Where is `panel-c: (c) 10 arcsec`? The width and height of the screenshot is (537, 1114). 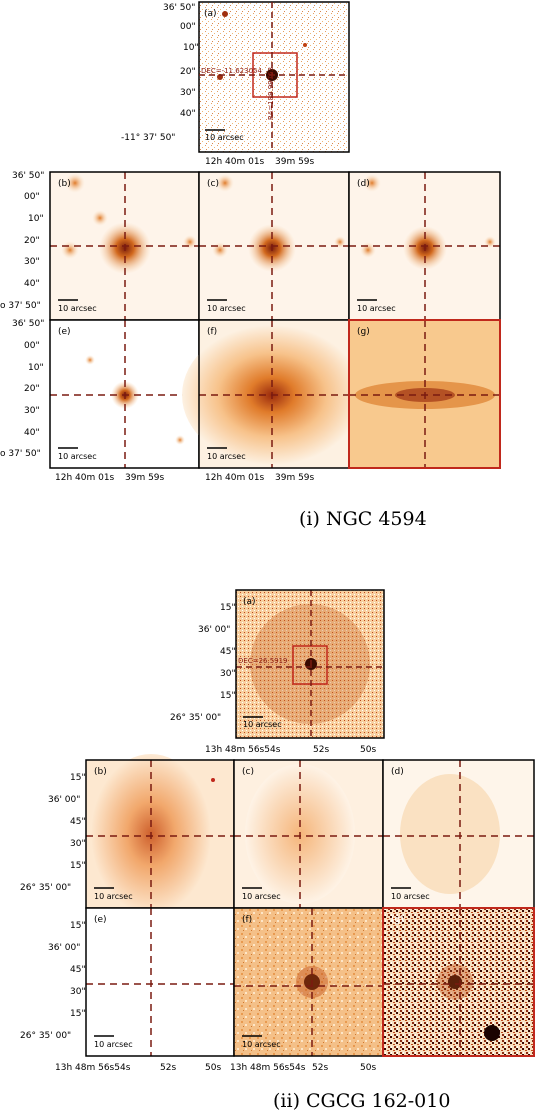 panel-c: (c) 10 arcsec is located at coordinates (274, 246).